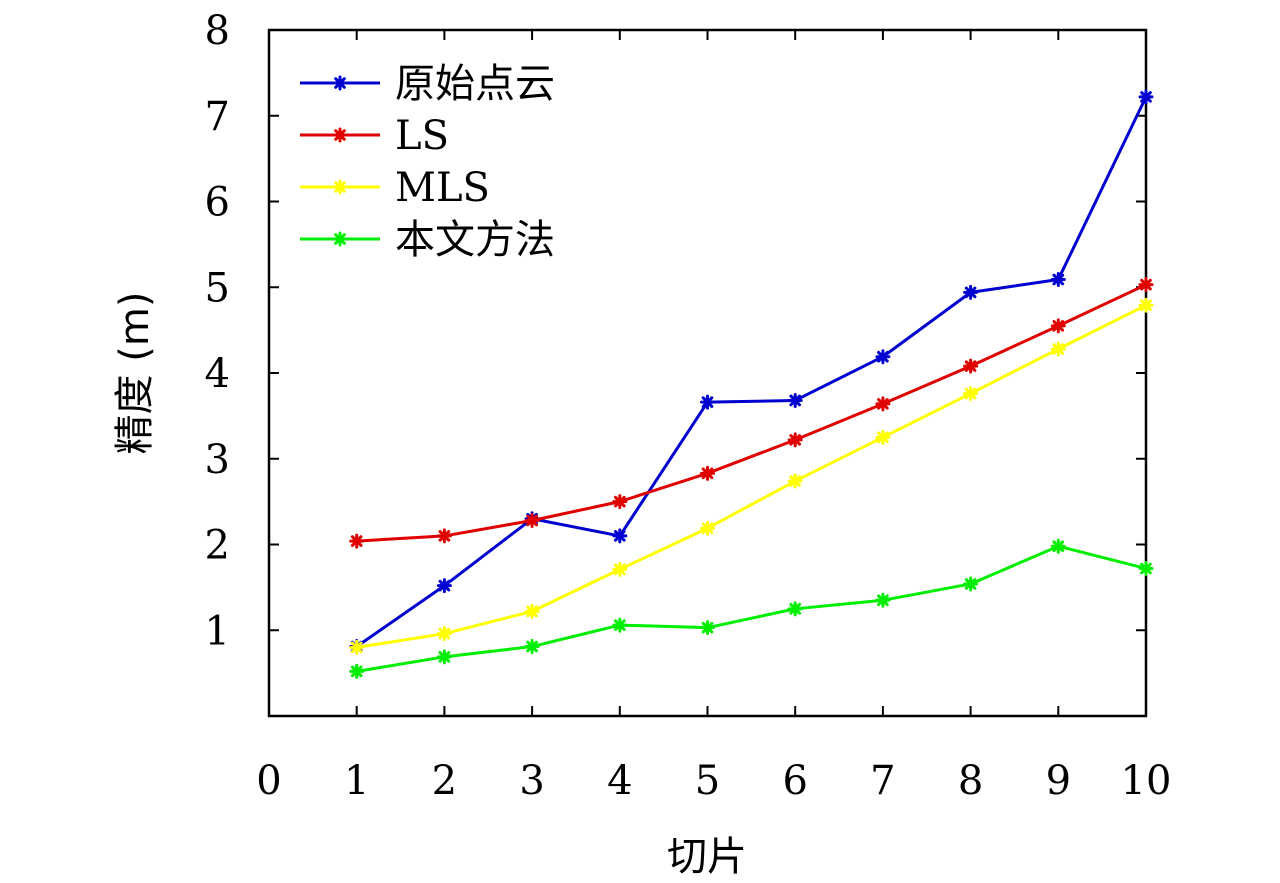  I want to click on x-tick-label: 4, so click(619, 781).